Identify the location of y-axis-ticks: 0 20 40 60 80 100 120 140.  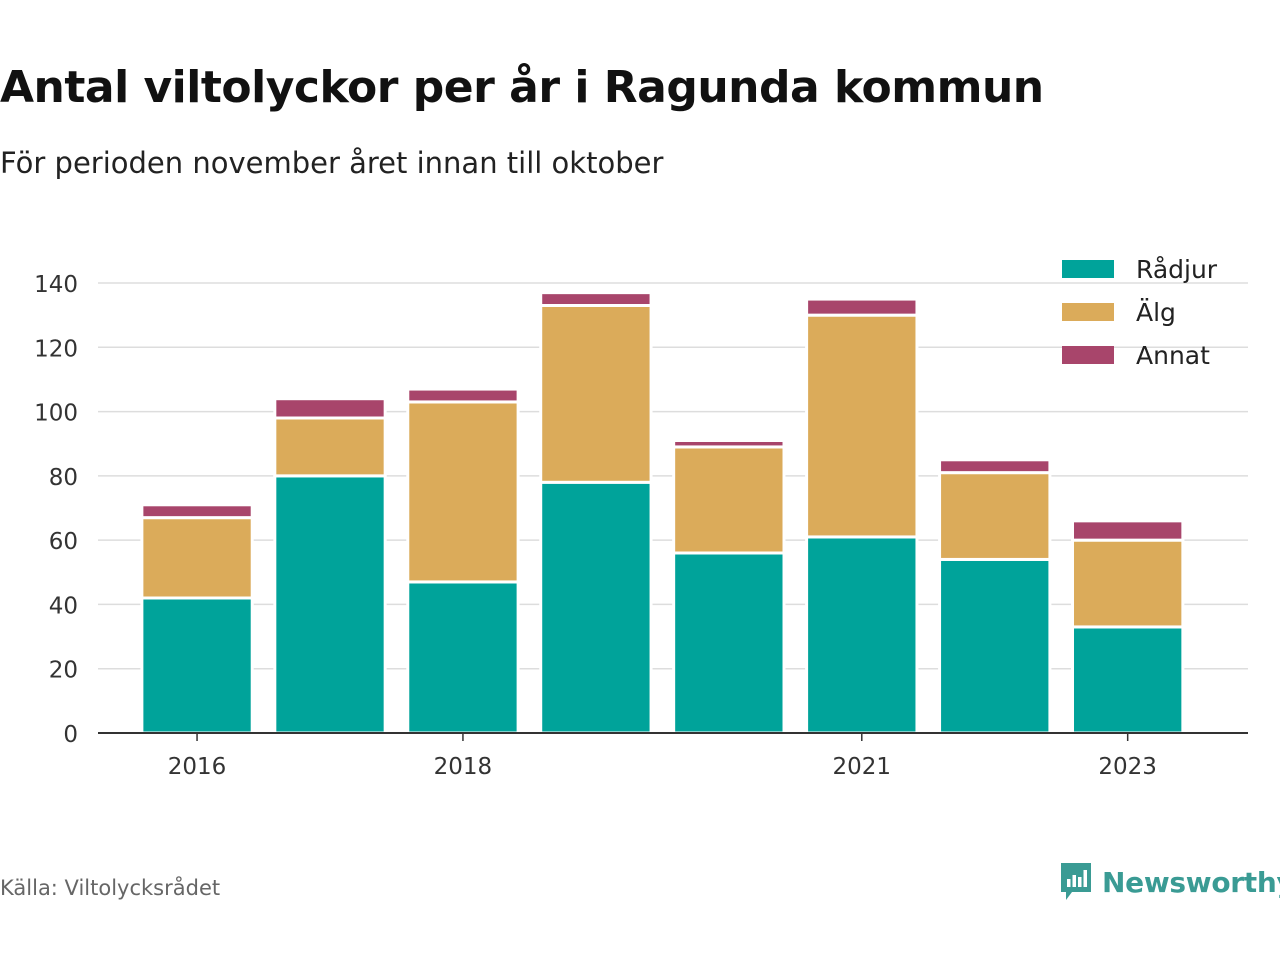
(56, 510).